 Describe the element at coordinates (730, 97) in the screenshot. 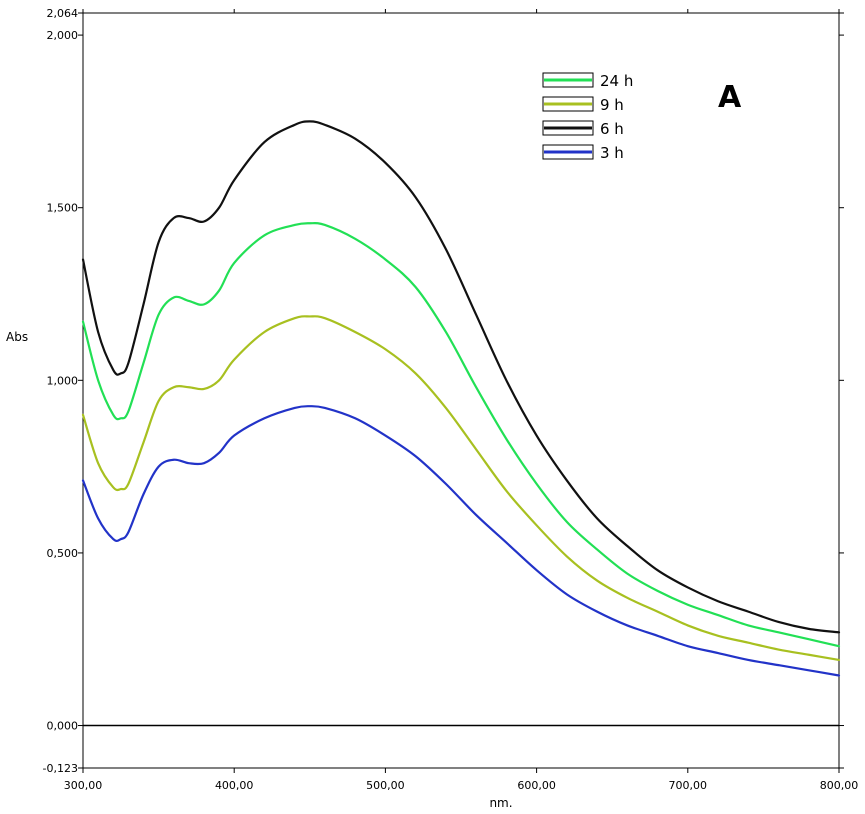

I see `panel-label: A` at that location.